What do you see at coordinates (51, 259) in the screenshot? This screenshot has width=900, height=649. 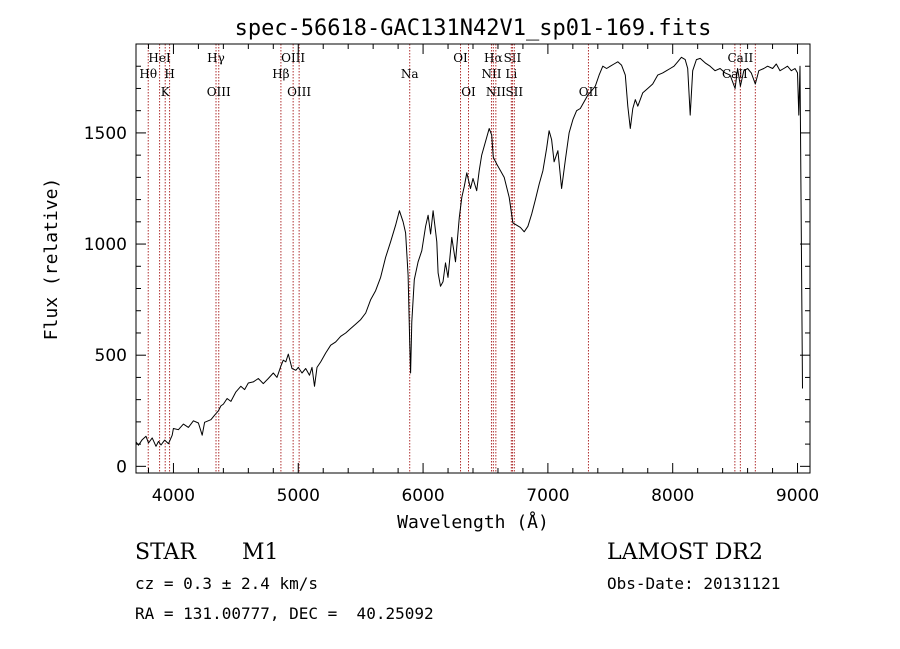 I see `y-axis-label: Flux (relative)` at bounding box center [51, 259].